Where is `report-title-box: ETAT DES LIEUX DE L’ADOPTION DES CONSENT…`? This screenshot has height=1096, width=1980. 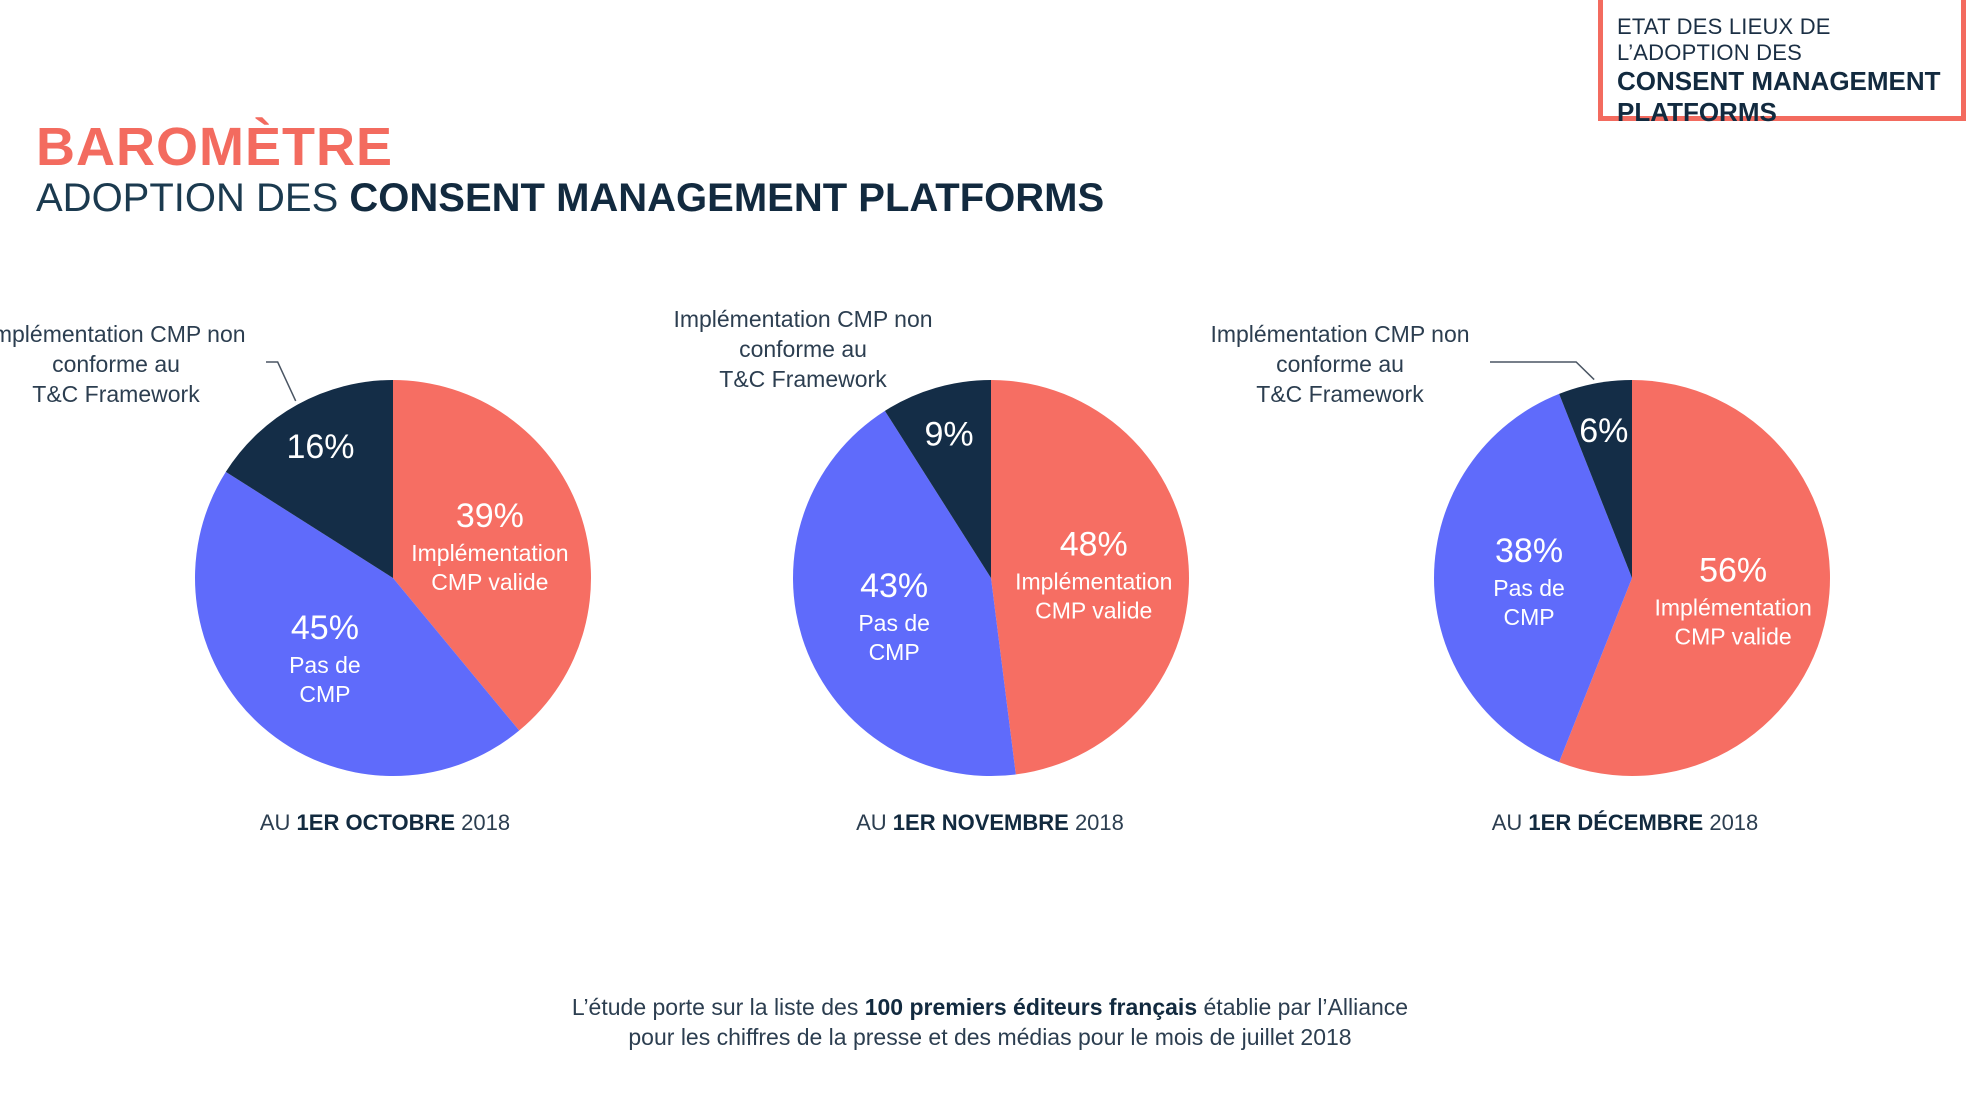
report-title-box: ETAT DES LIEUX DE L’ADOPTION DES CONSENT… is located at coordinates (1782, 63).